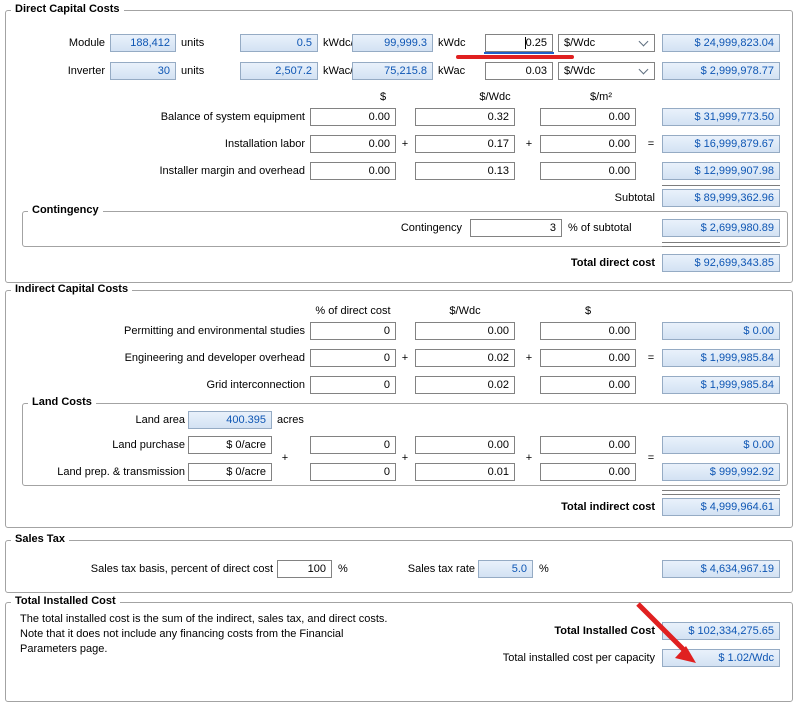 The height and width of the screenshot is (708, 800). I want to click on total-installed-cost-group: Total Installed Cost, so click(399, 648).